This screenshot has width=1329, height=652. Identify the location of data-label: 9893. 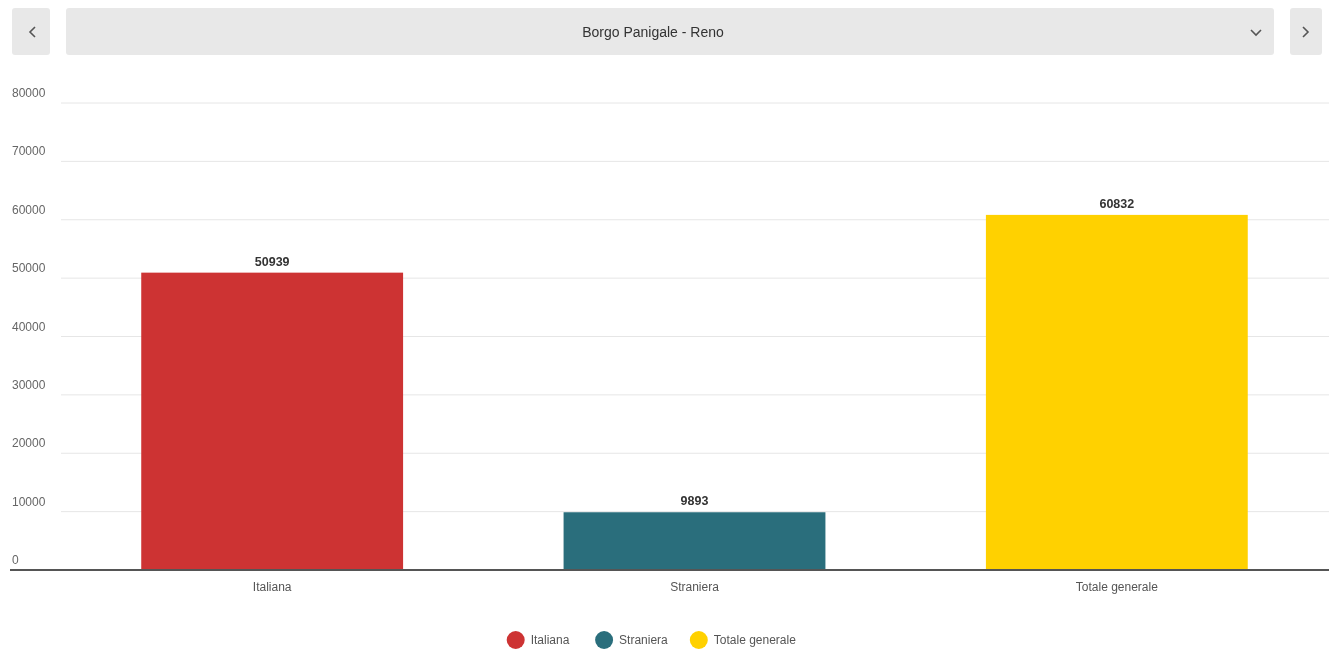
(694, 501).